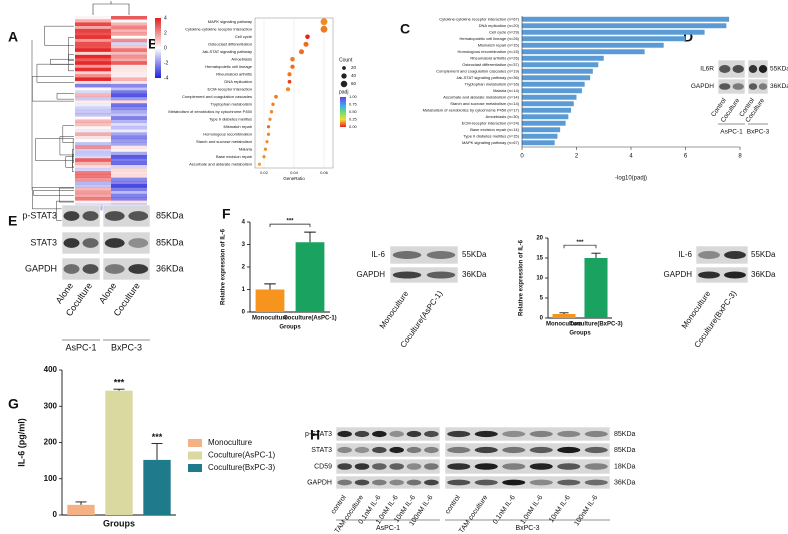  What do you see at coordinates (678, 274) in the screenshot?
I see `blot-row-label: GAPDH` at bounding box center [678, 274].